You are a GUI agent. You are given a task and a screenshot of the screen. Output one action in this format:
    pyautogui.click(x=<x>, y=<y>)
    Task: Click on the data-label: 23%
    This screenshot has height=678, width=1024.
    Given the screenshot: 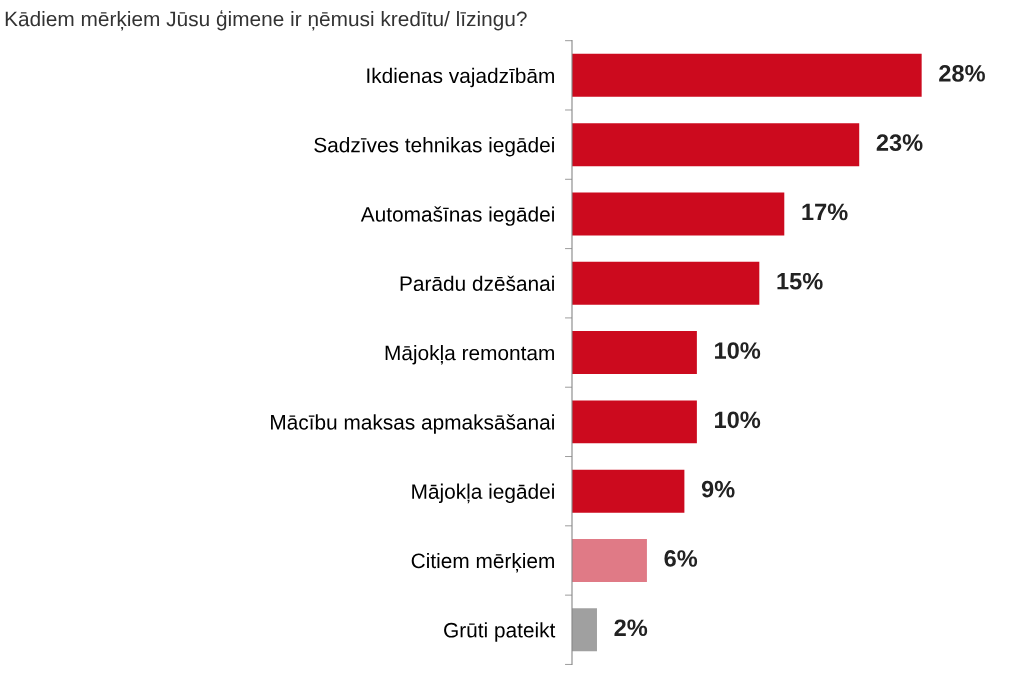 What is the action you would take?
    pyautogui.click(x=899, y=143)
    